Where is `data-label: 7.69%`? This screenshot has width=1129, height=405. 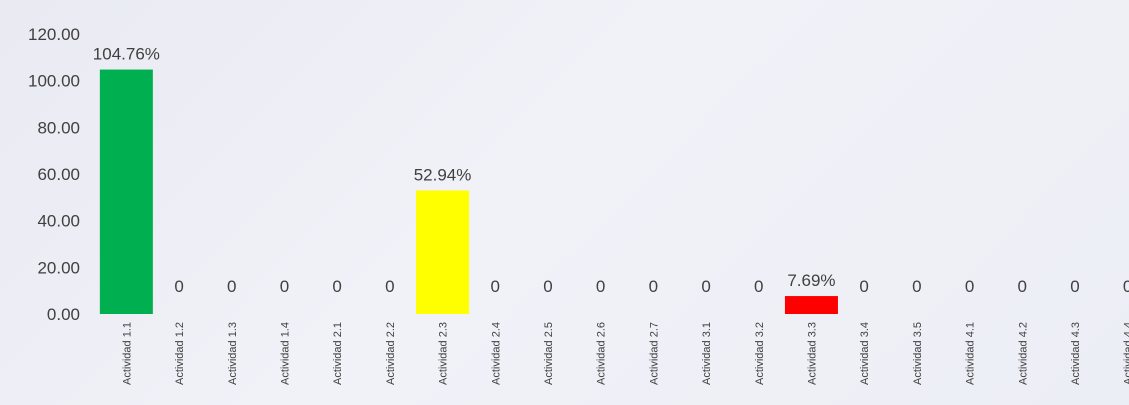
data-label: 7.69% is located at coordinates (811, 280).